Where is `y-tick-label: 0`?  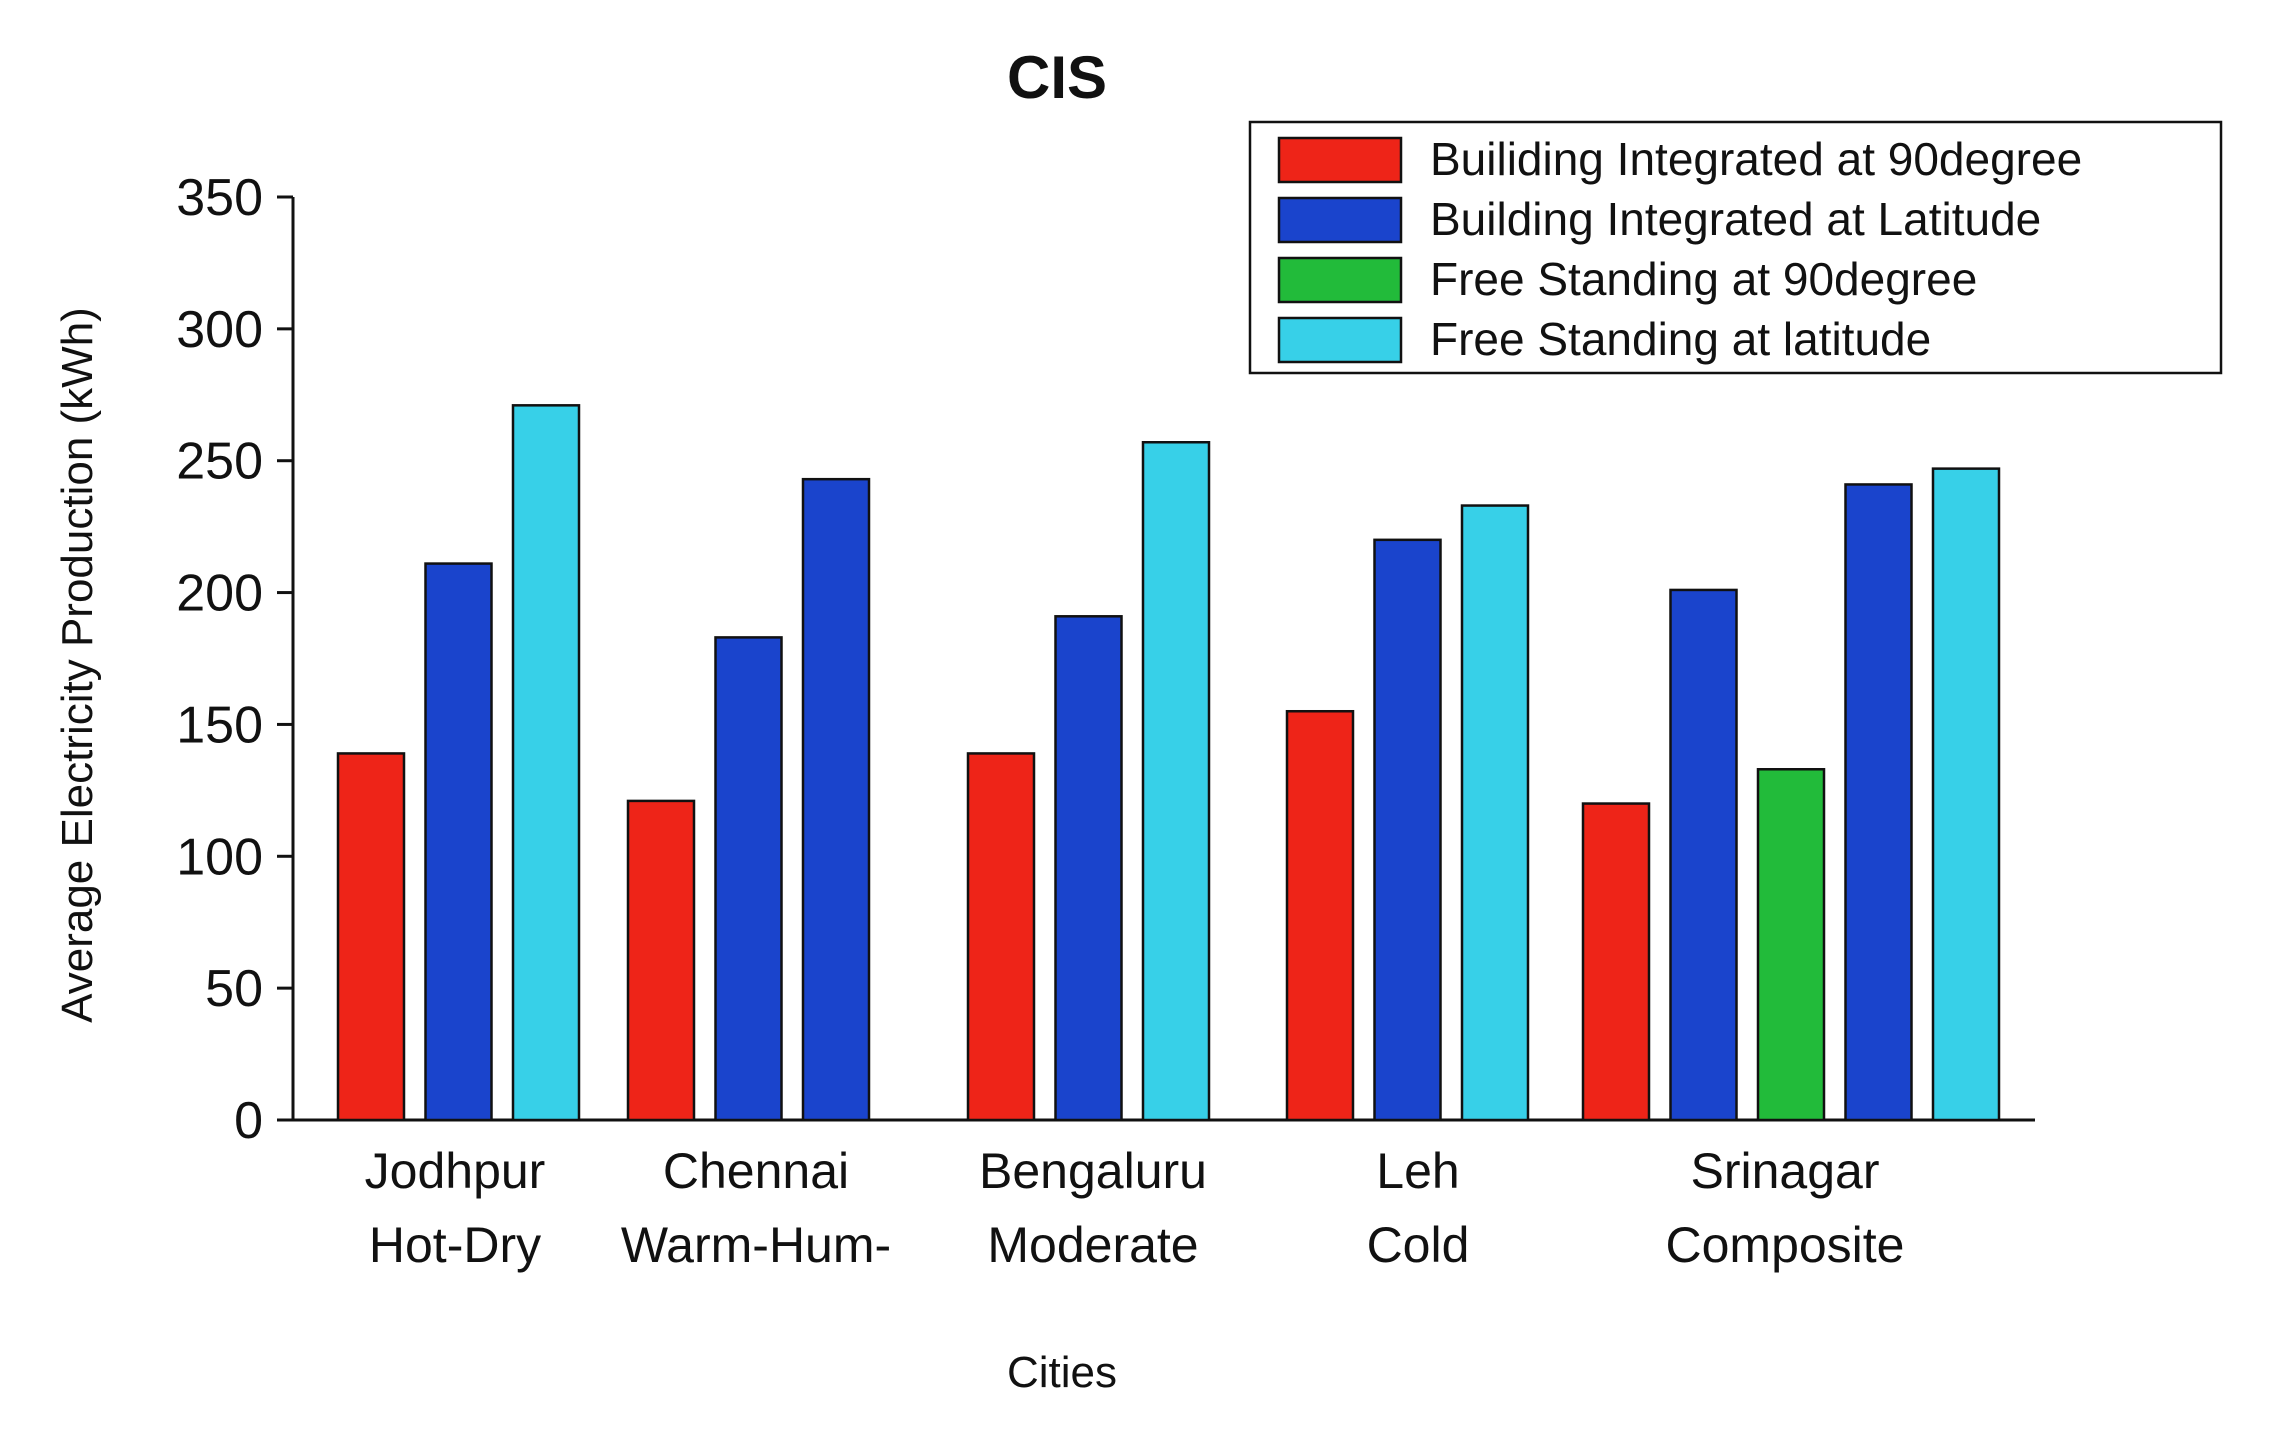
y-tick-label: 0 is located at coordinates (248, 1121).